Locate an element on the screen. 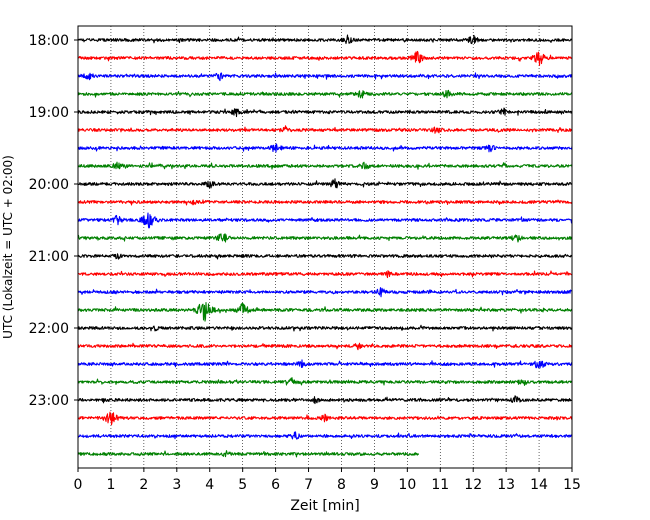  trace-2045 is located at coordinates (325, 238).